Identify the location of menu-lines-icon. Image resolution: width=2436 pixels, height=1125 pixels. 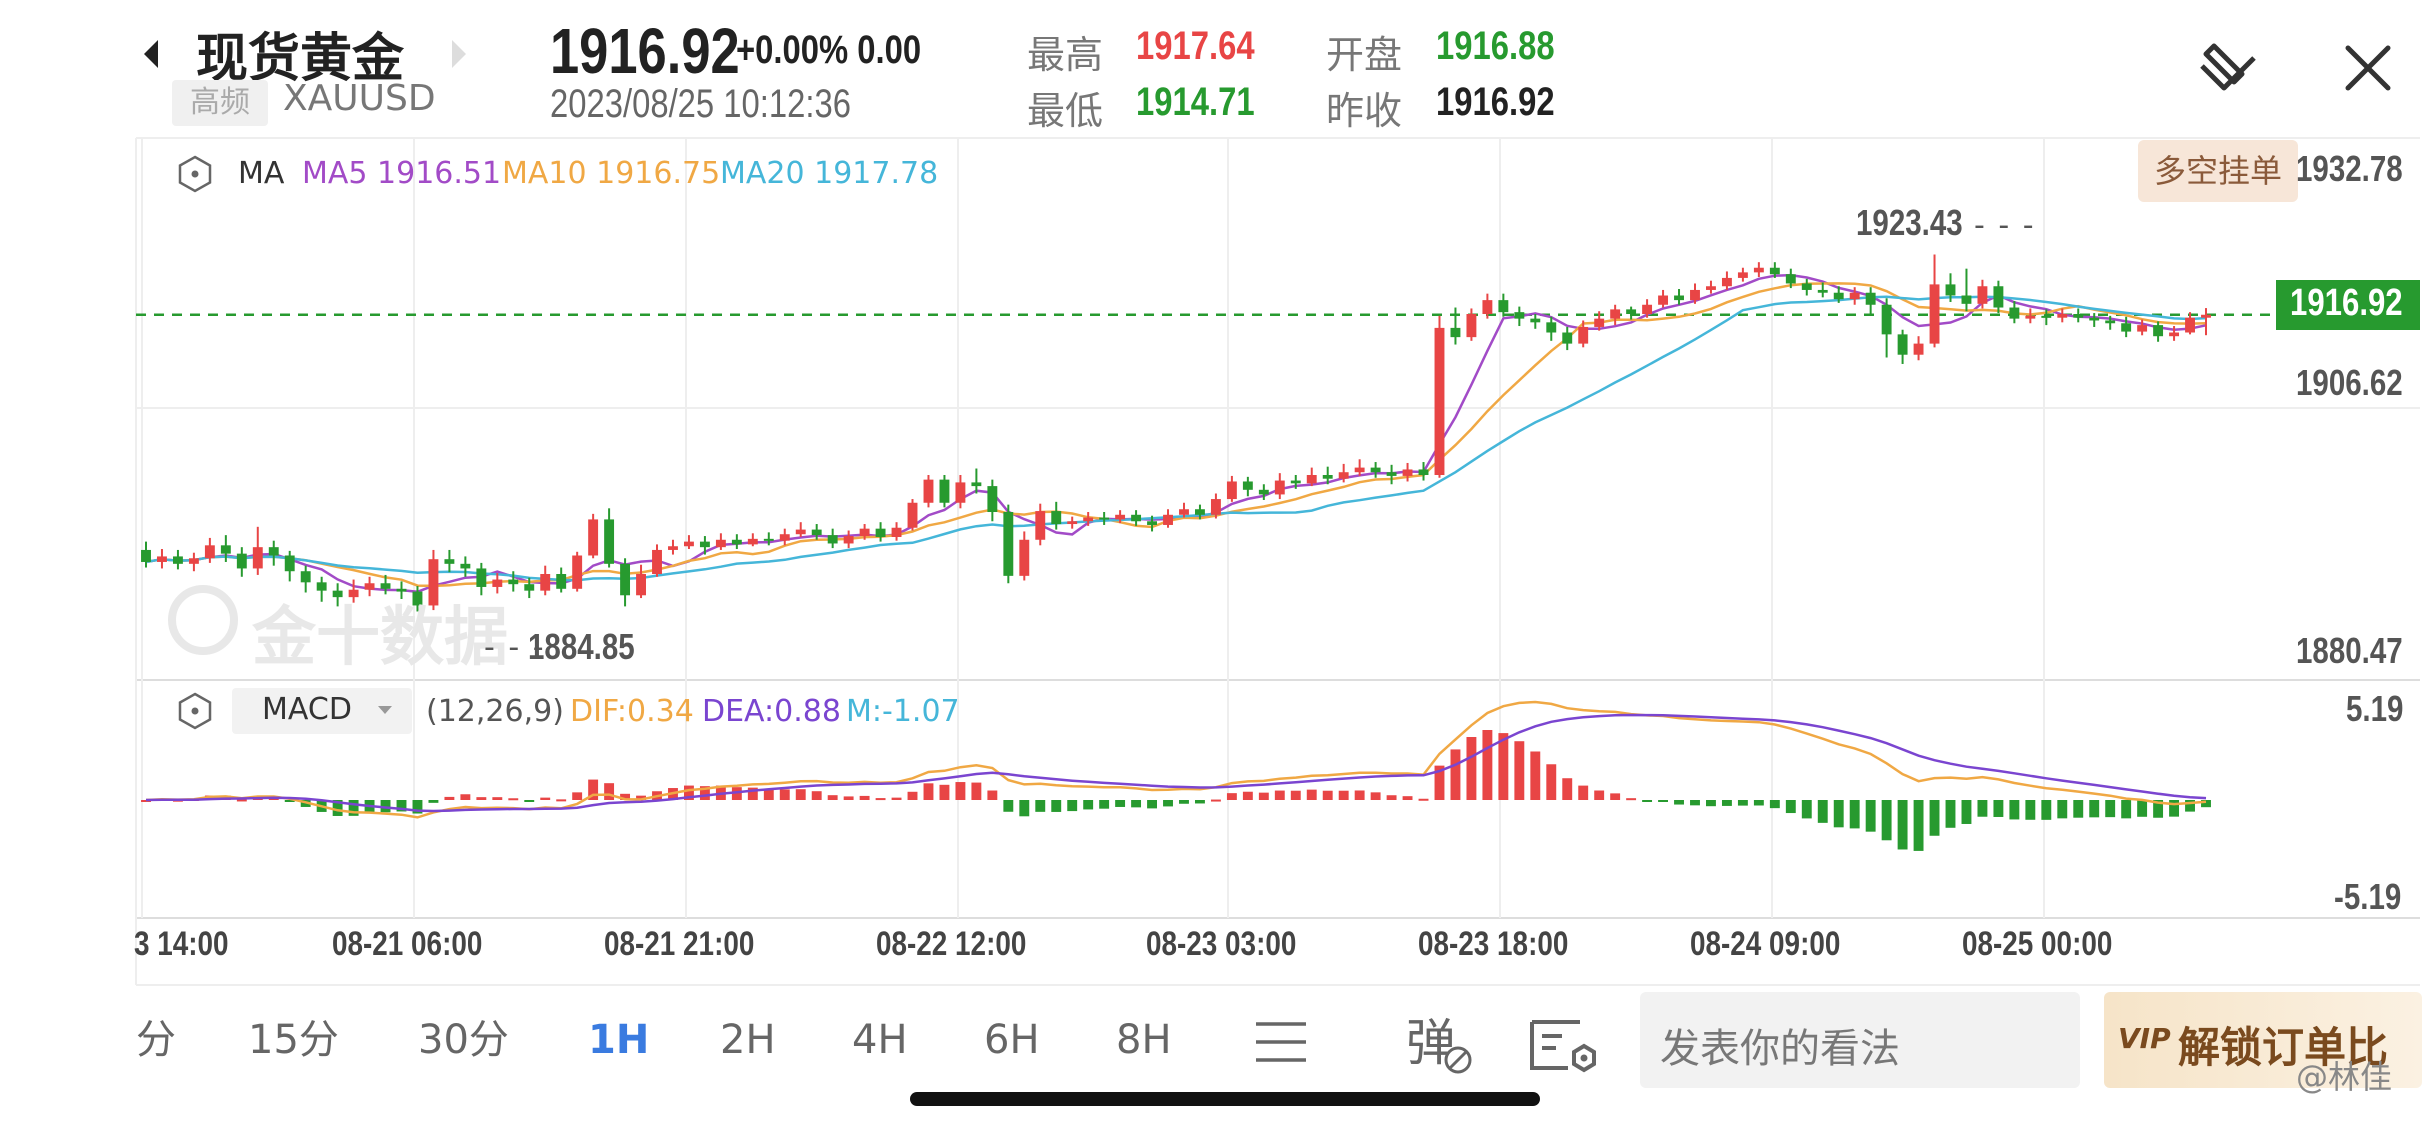
(1281, 1042).